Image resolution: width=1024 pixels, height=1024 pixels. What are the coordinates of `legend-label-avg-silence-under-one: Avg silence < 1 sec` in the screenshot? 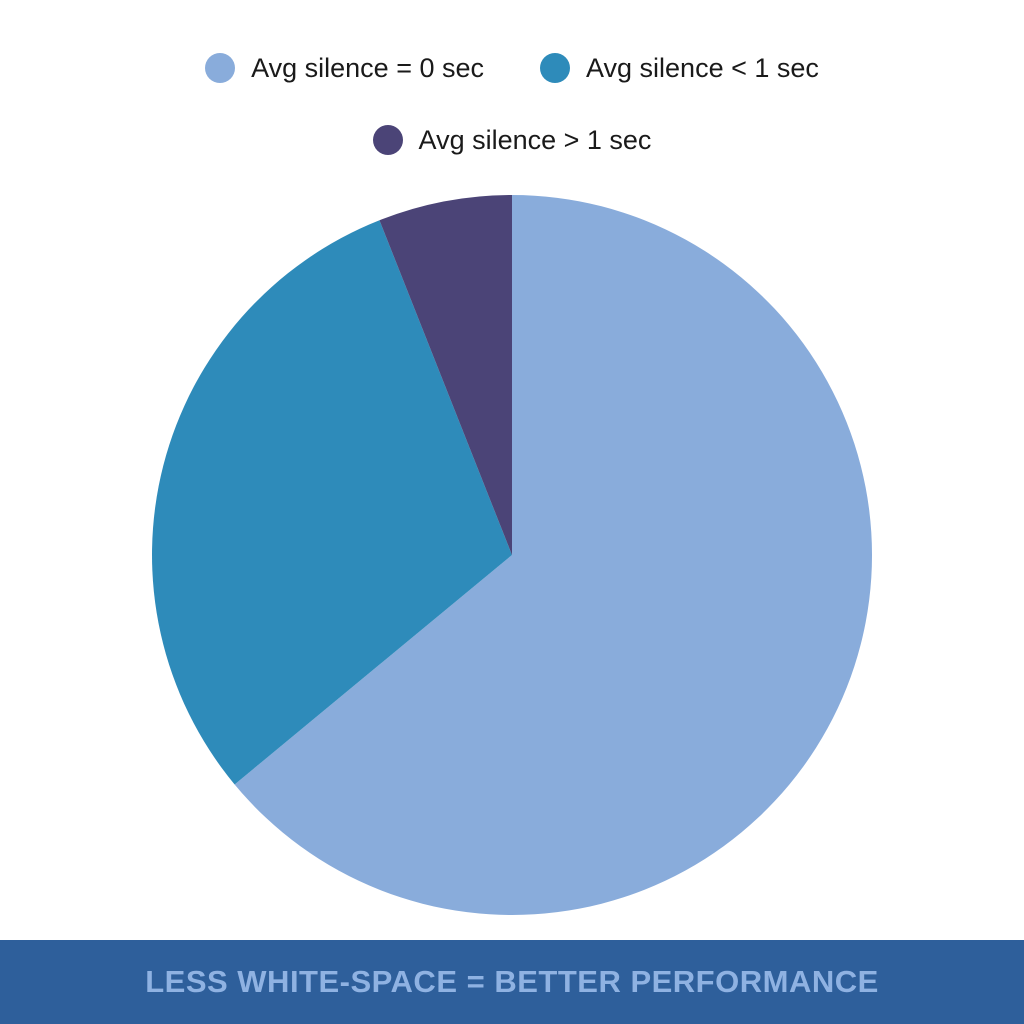 It's located at (702, 67).